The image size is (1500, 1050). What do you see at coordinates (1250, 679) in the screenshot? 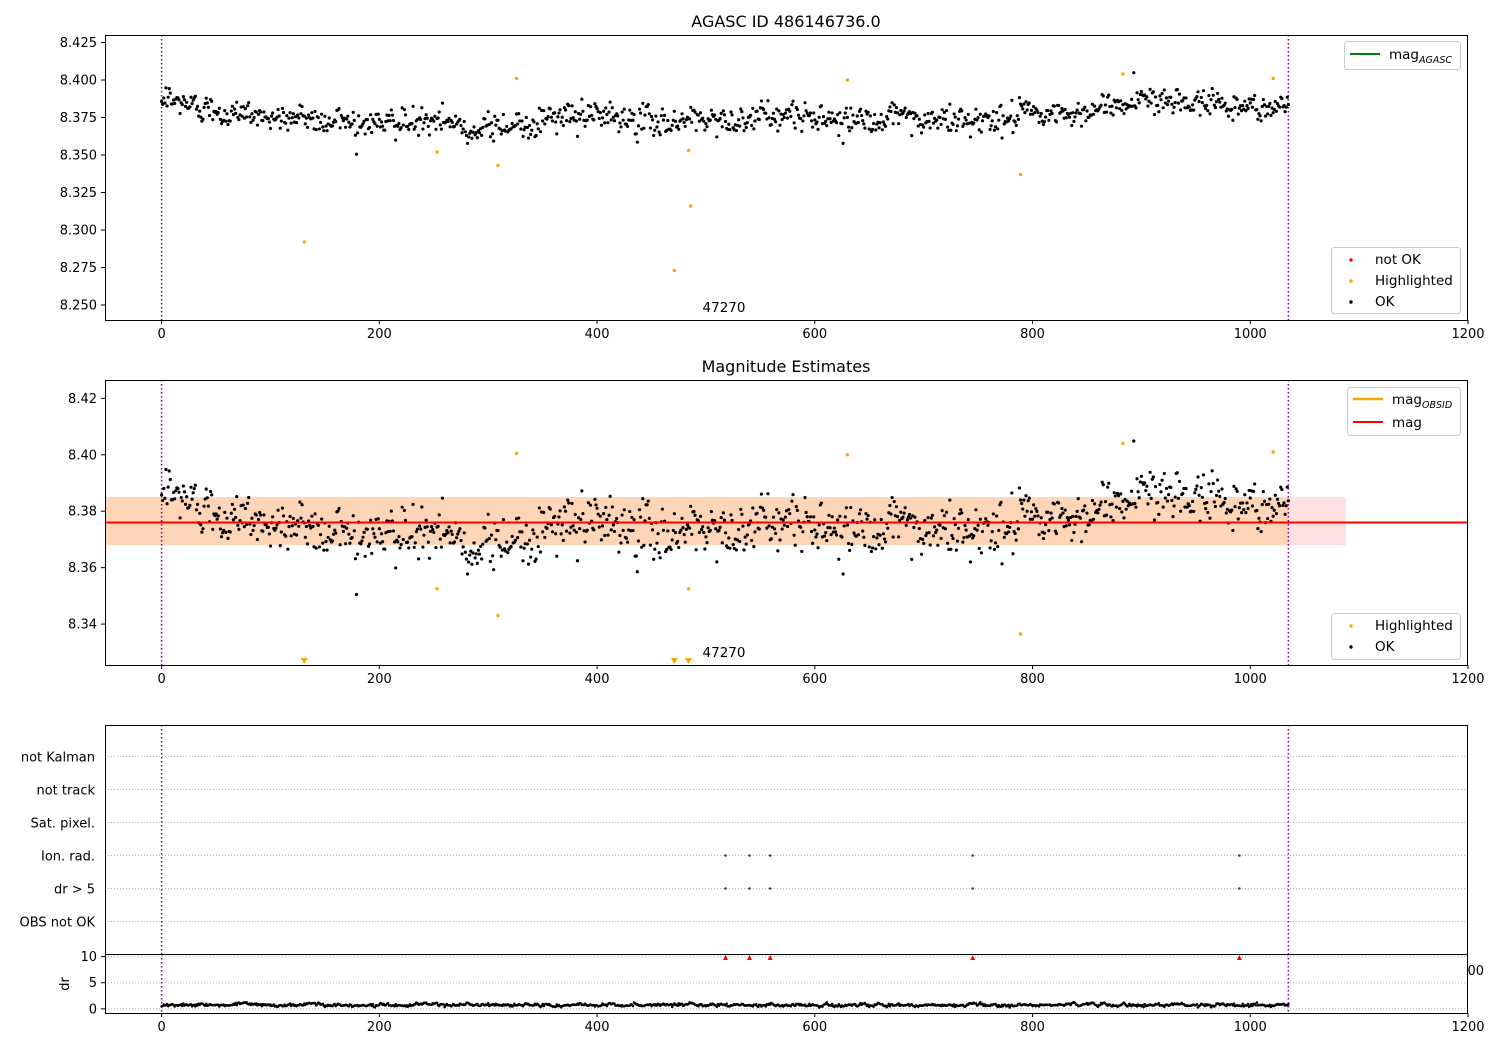
I see `estimates-x-tick-label: 1000` at bounding box center [1250, 679].